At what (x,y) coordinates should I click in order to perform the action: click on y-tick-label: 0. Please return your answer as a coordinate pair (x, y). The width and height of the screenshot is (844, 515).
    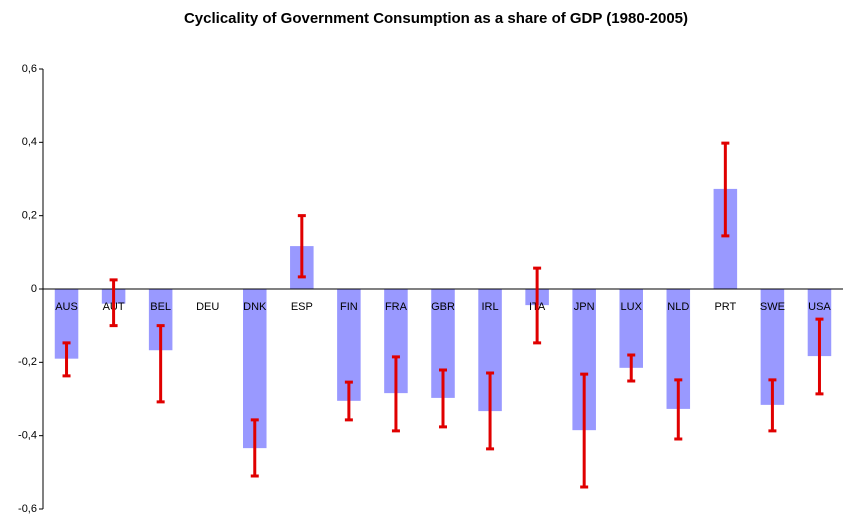
    Looking at the image, I should click on (34, 289).